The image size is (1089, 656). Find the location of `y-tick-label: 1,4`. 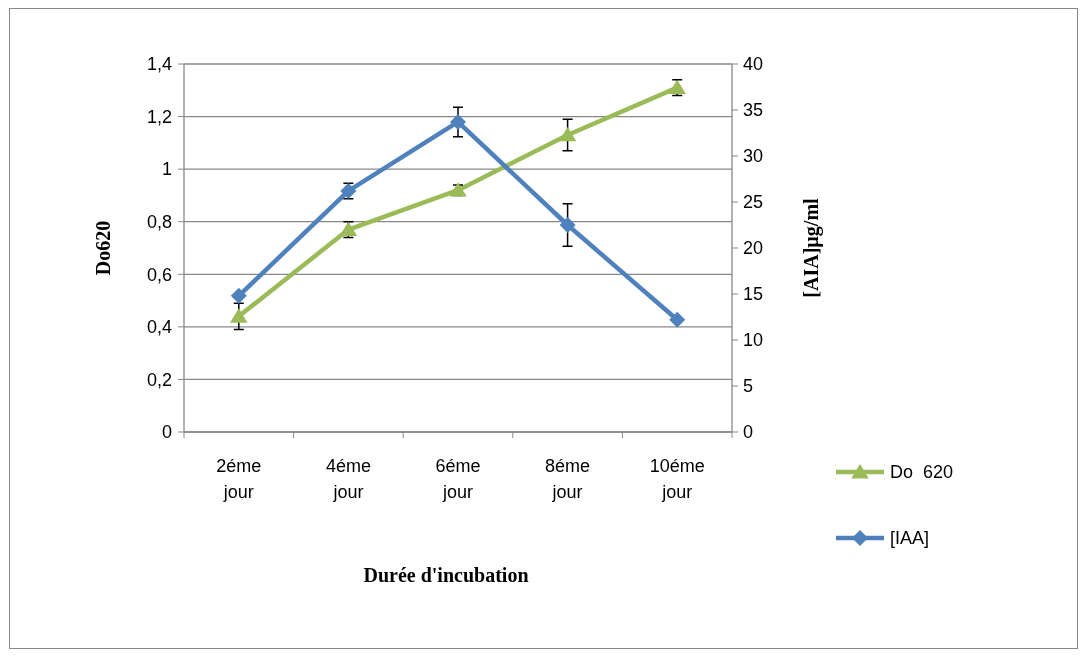

y-tick-label: 1,4 is located at coordinates (159, 64).